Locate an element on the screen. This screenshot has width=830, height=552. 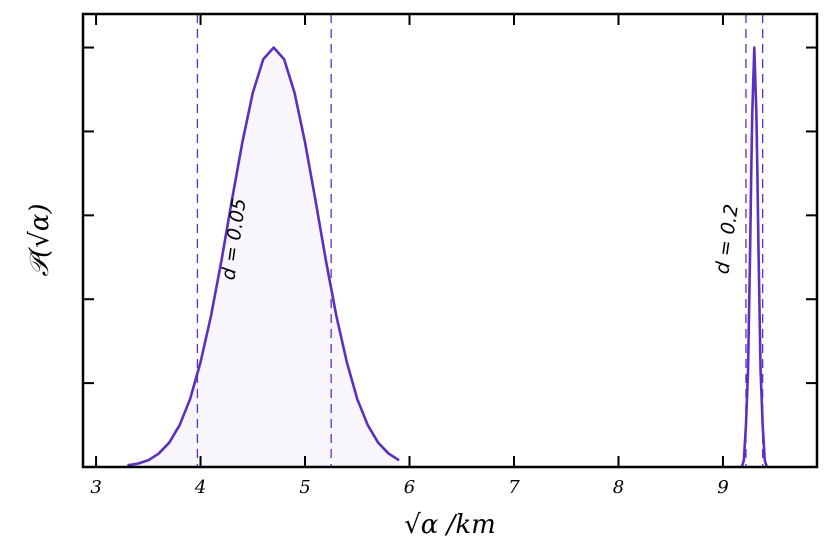
x-tick-label: 7 is located at coordinates (514, 487).